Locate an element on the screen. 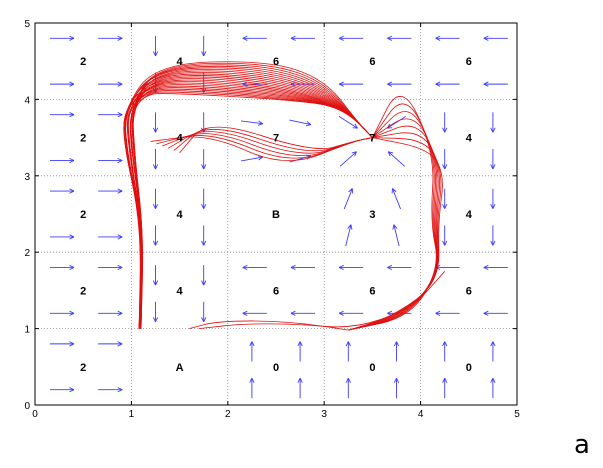 The image size is (603, 468). cell-label: 0 is located at coordinates (372, 368).